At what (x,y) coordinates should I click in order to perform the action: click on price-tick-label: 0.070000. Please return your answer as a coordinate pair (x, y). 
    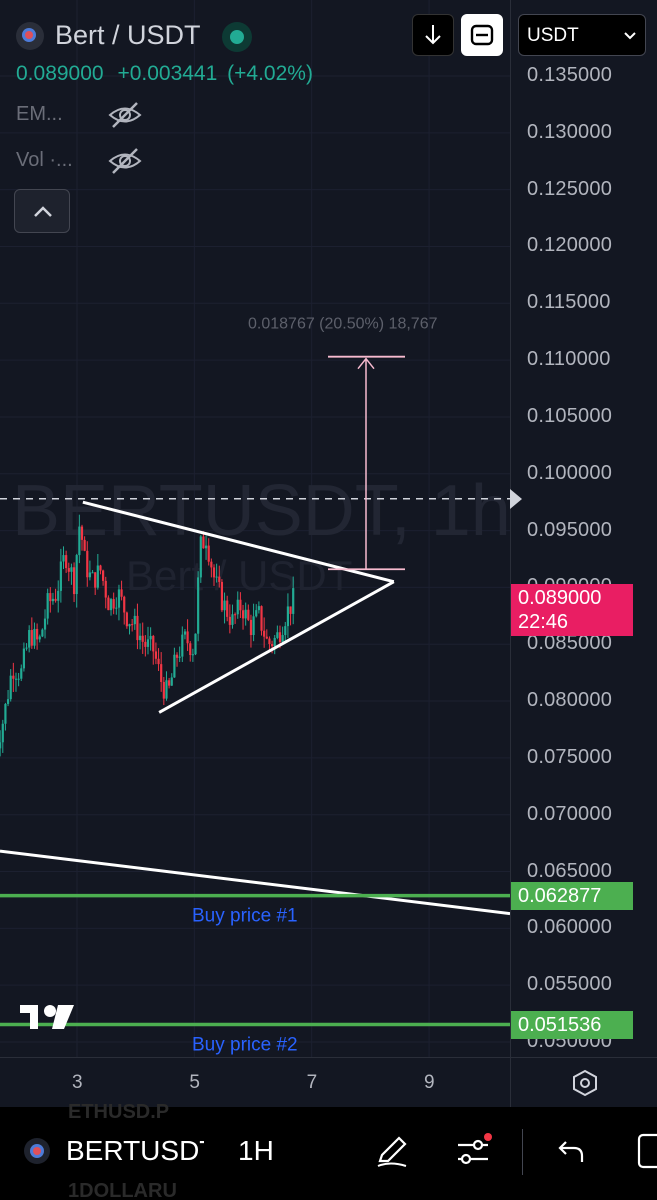
    Looking at the image, I should click on (570, 813).